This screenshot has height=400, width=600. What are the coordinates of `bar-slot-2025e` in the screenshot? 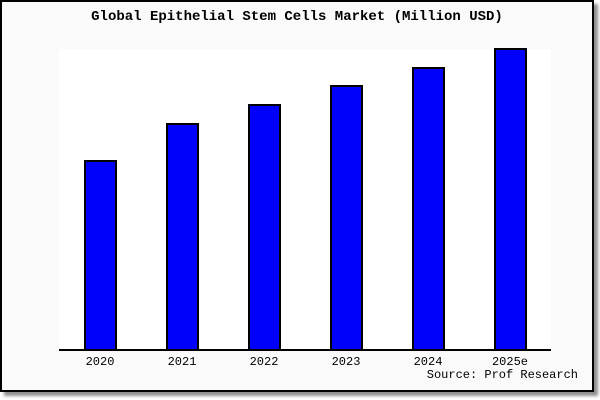 It's located at (510, 198).